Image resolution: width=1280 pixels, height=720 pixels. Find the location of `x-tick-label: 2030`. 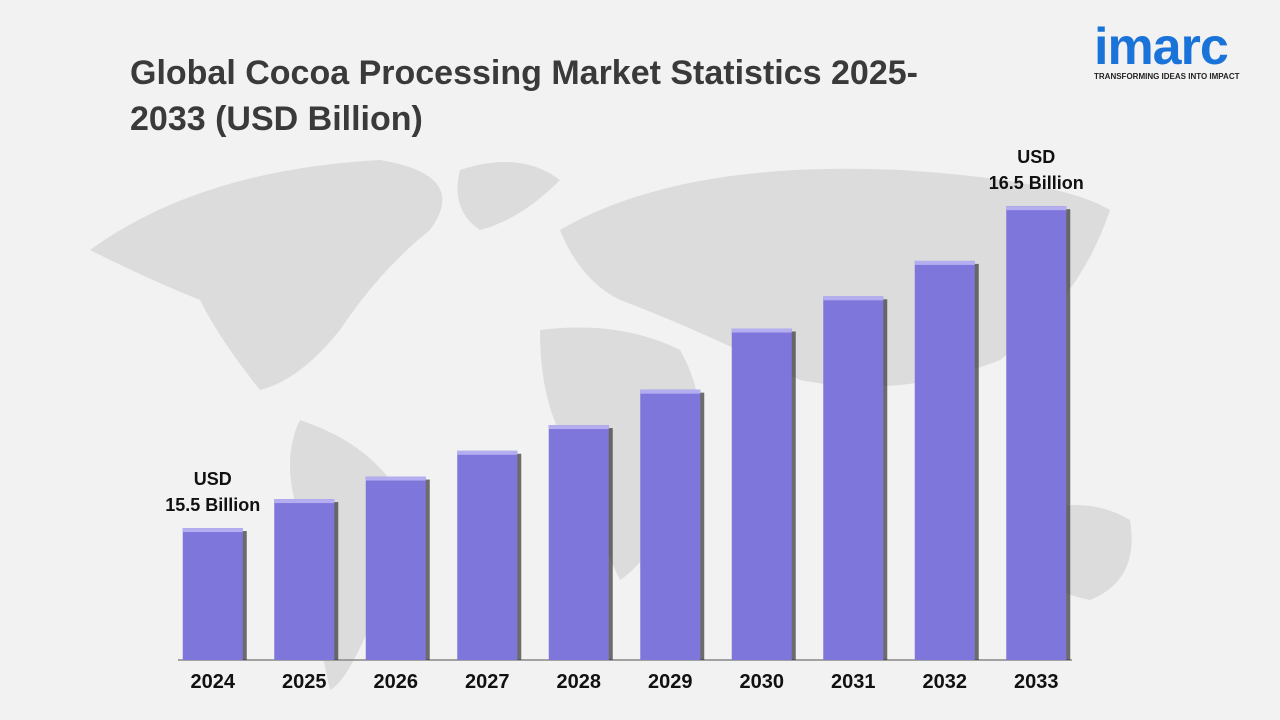

x-tick-label: 2030 is located at coordinates (762, 682).